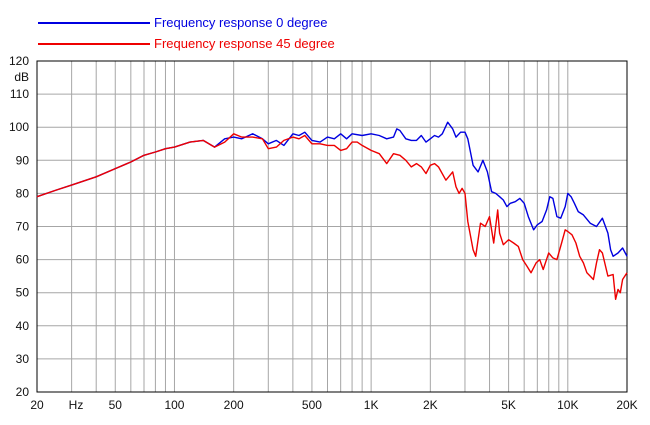 The height and width of the screenshot is (425, 650). What do you see at coordinates (174, 405) in the screenshot?
I see `x-tick-label: 100` at bounding box center [174, 405].